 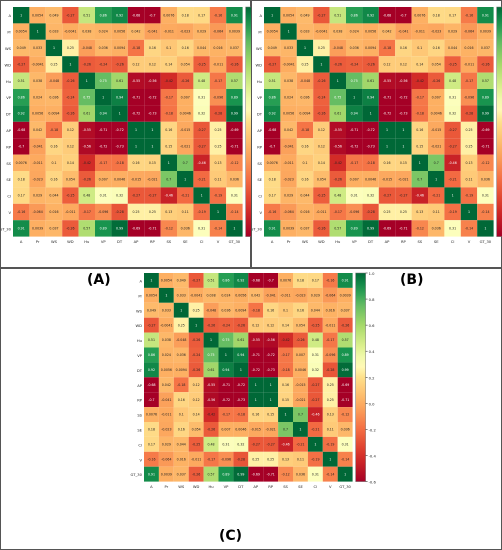 What do you see at coordinates (315, 429) in the screenshot?
I see `panel-c-cell-SE-Cl` at bounding box center [315, 429].